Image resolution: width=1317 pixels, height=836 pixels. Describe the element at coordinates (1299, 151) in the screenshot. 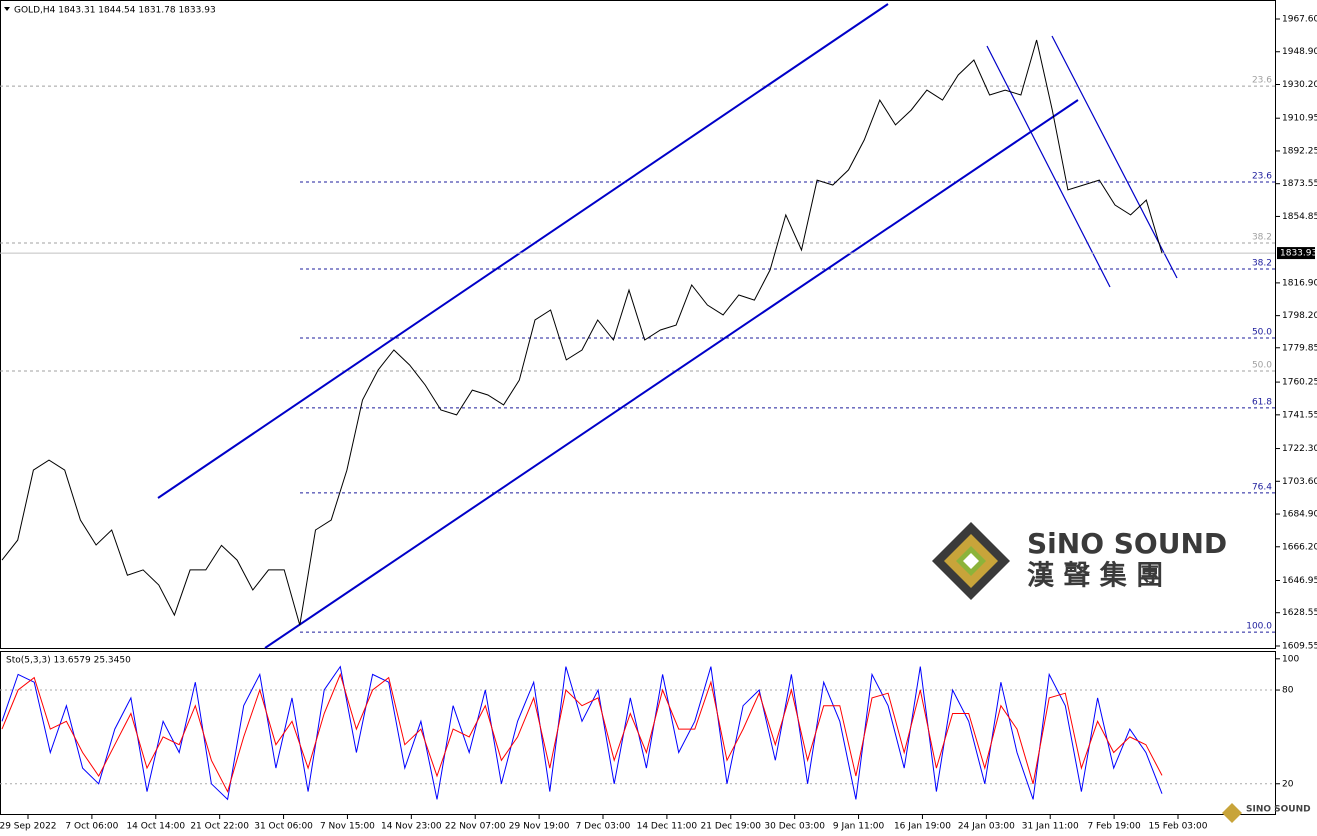

I see `y-tick-label: 1892.25` at that location.